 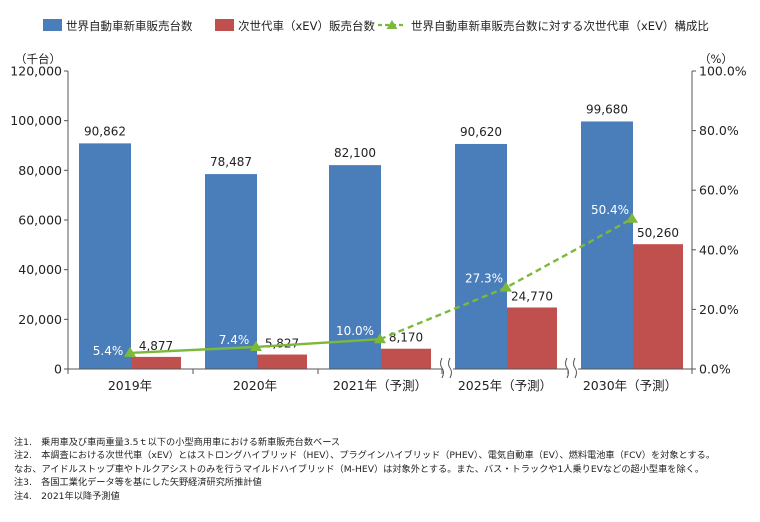 I want to click on legend-label-total: 世界自動車新車販売台数, so click(x=129, y=26).